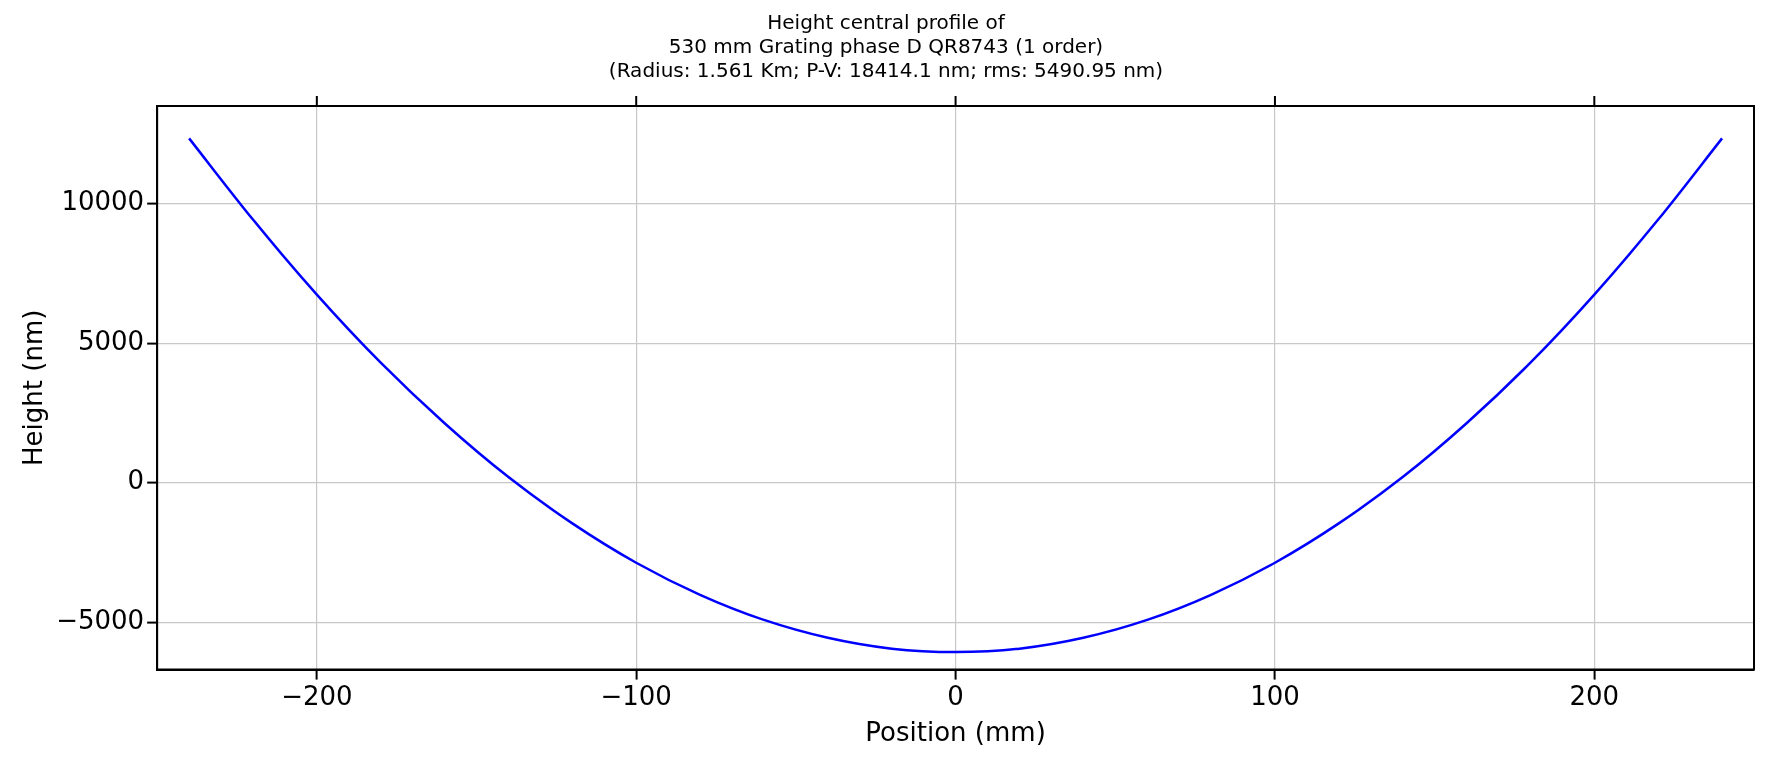 This screenshot has height=764, width=1792. What do you see at coordinates (636, 695) in the screenshot?
I see `x-tick-label: −100` at bounding box center [636, 695].